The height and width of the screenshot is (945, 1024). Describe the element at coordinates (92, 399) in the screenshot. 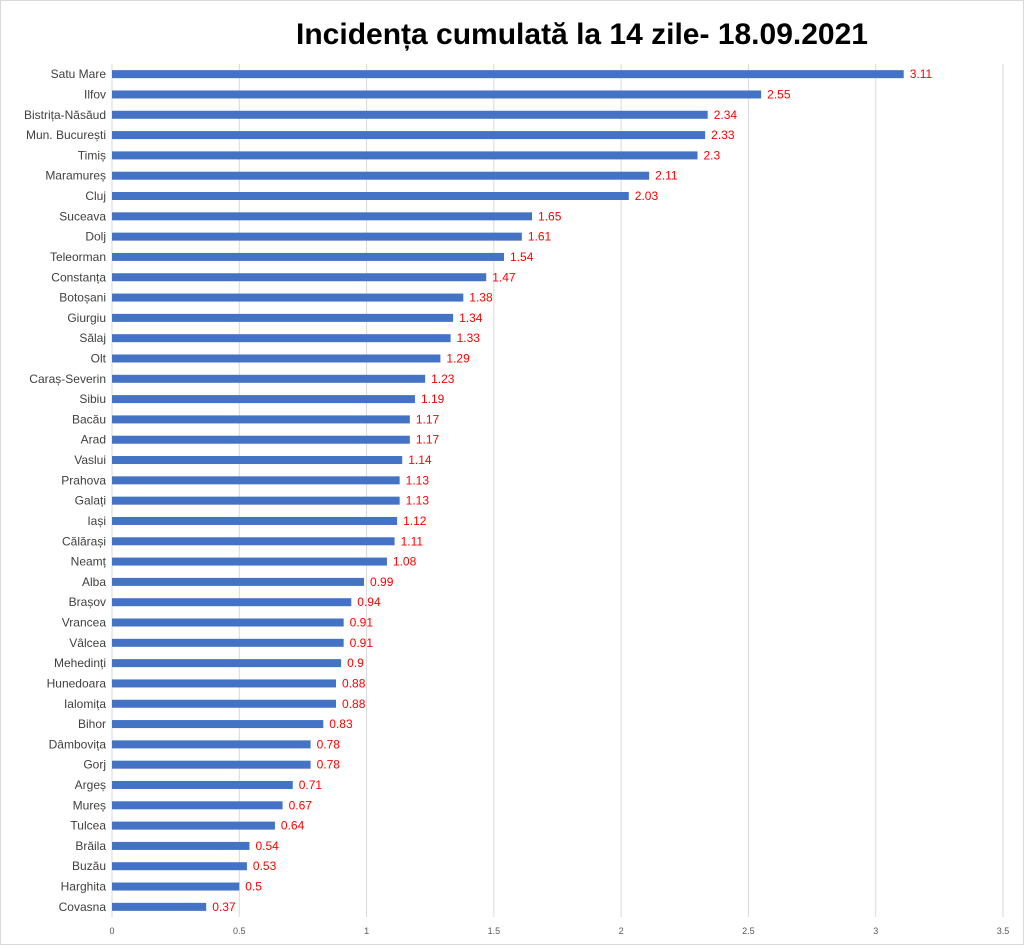

I see `category-label: Sibiu` at that location.